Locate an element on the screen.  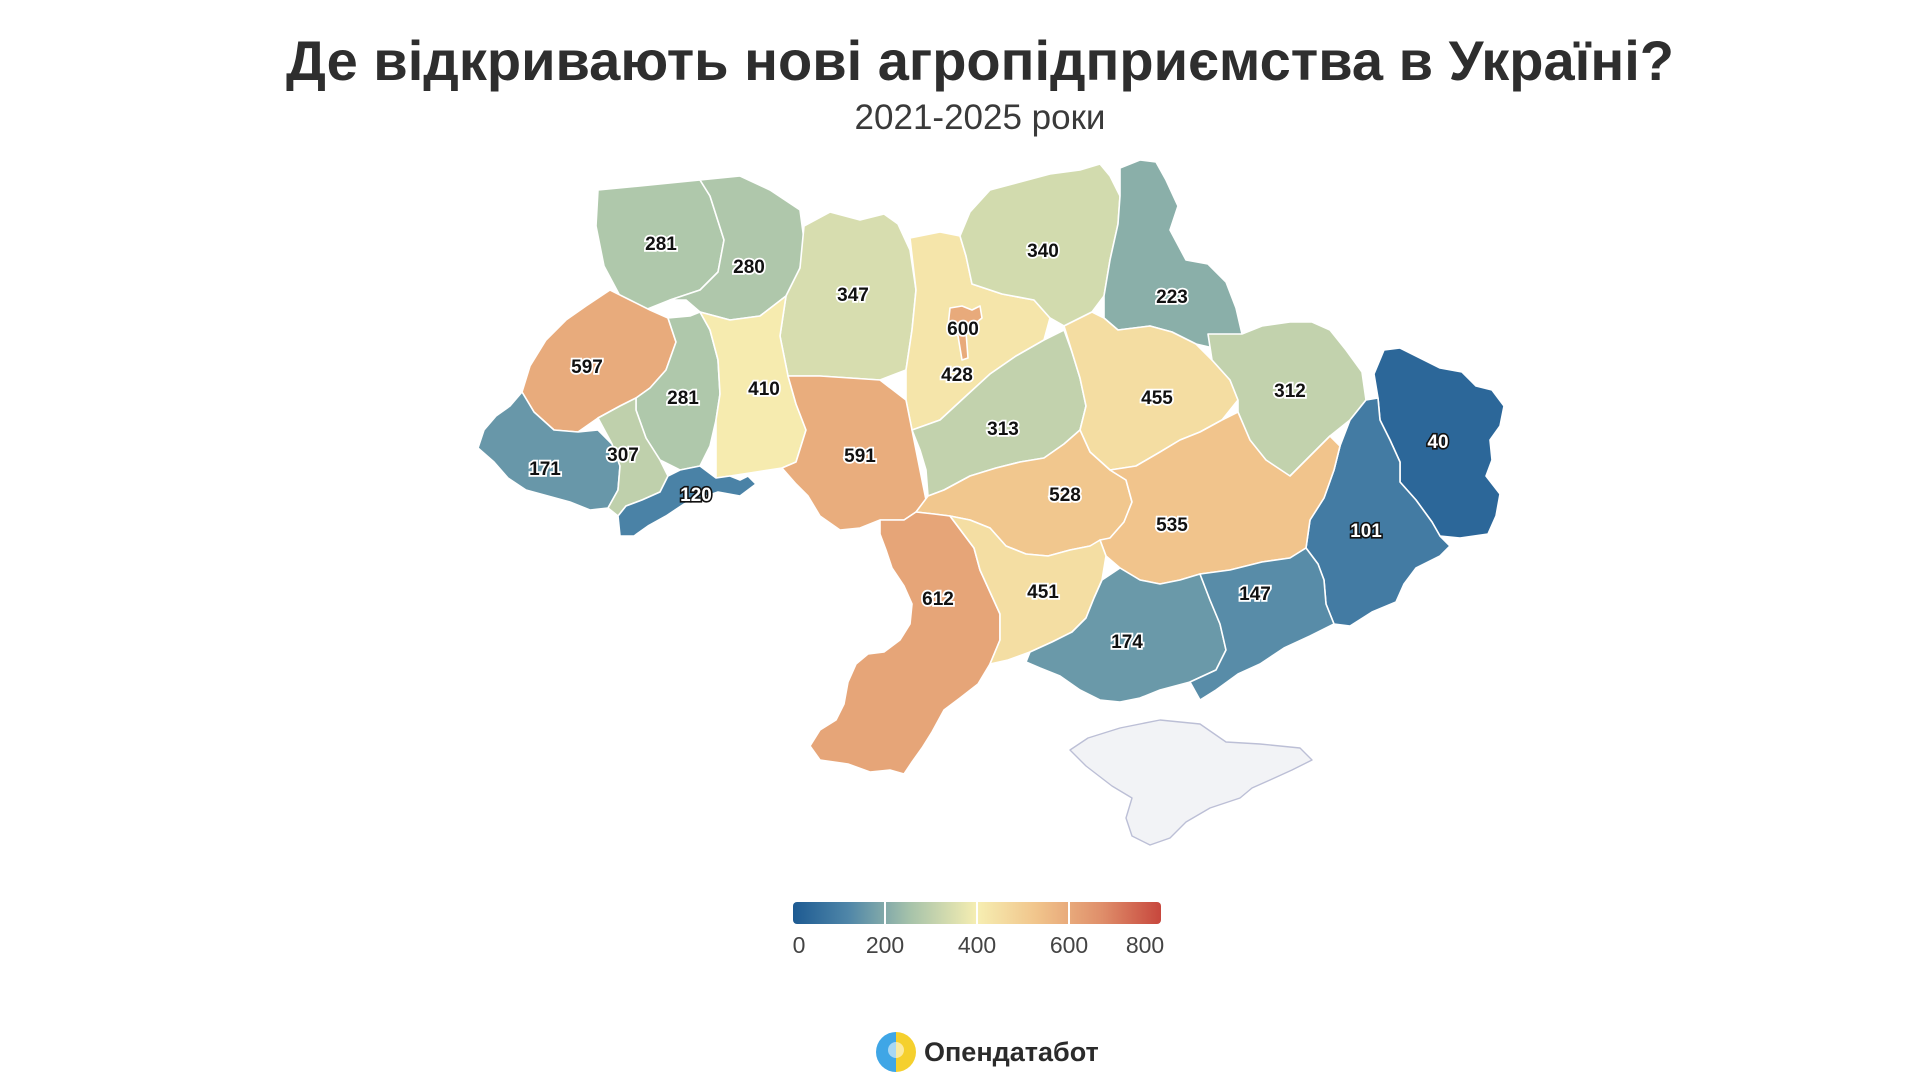
legend-color-bar is located at coordinates (977, 913).